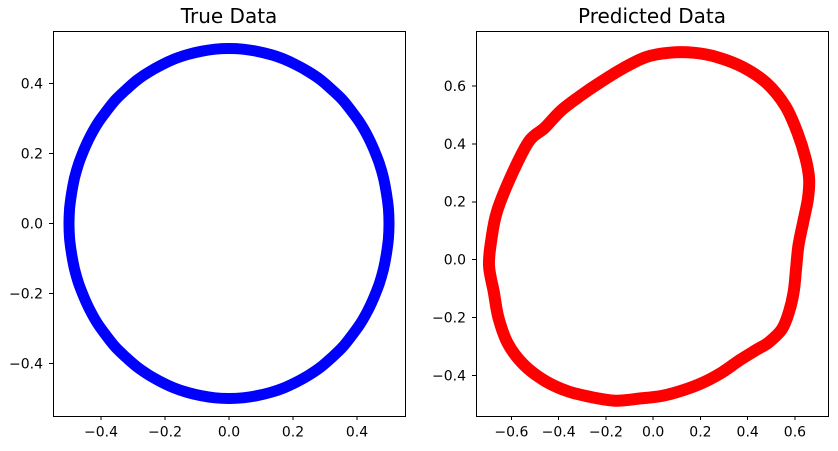  Describe the element at coordinates (455, 203) in the screenshot. I see `predicted-data-y-tick-label: 0.2` at that location.